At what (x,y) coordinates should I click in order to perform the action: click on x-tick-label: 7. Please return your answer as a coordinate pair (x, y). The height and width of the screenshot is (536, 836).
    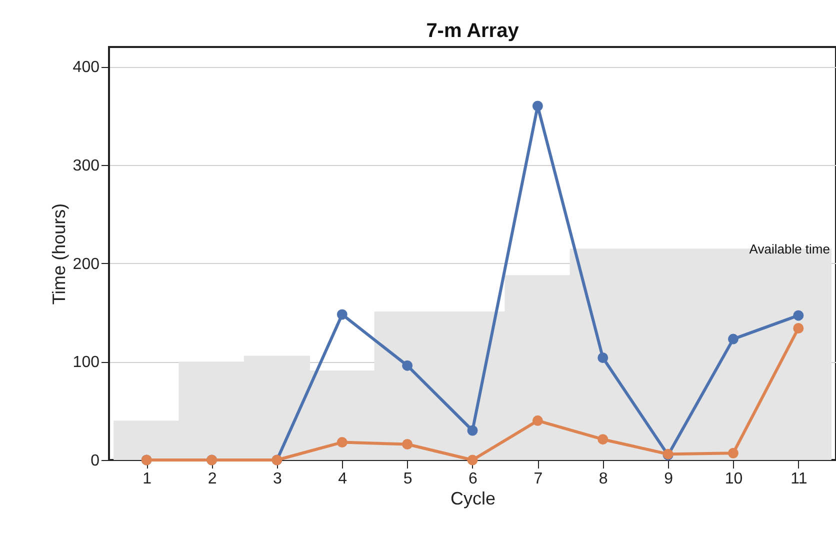
    Looking at the image, I should click on (538, 479).